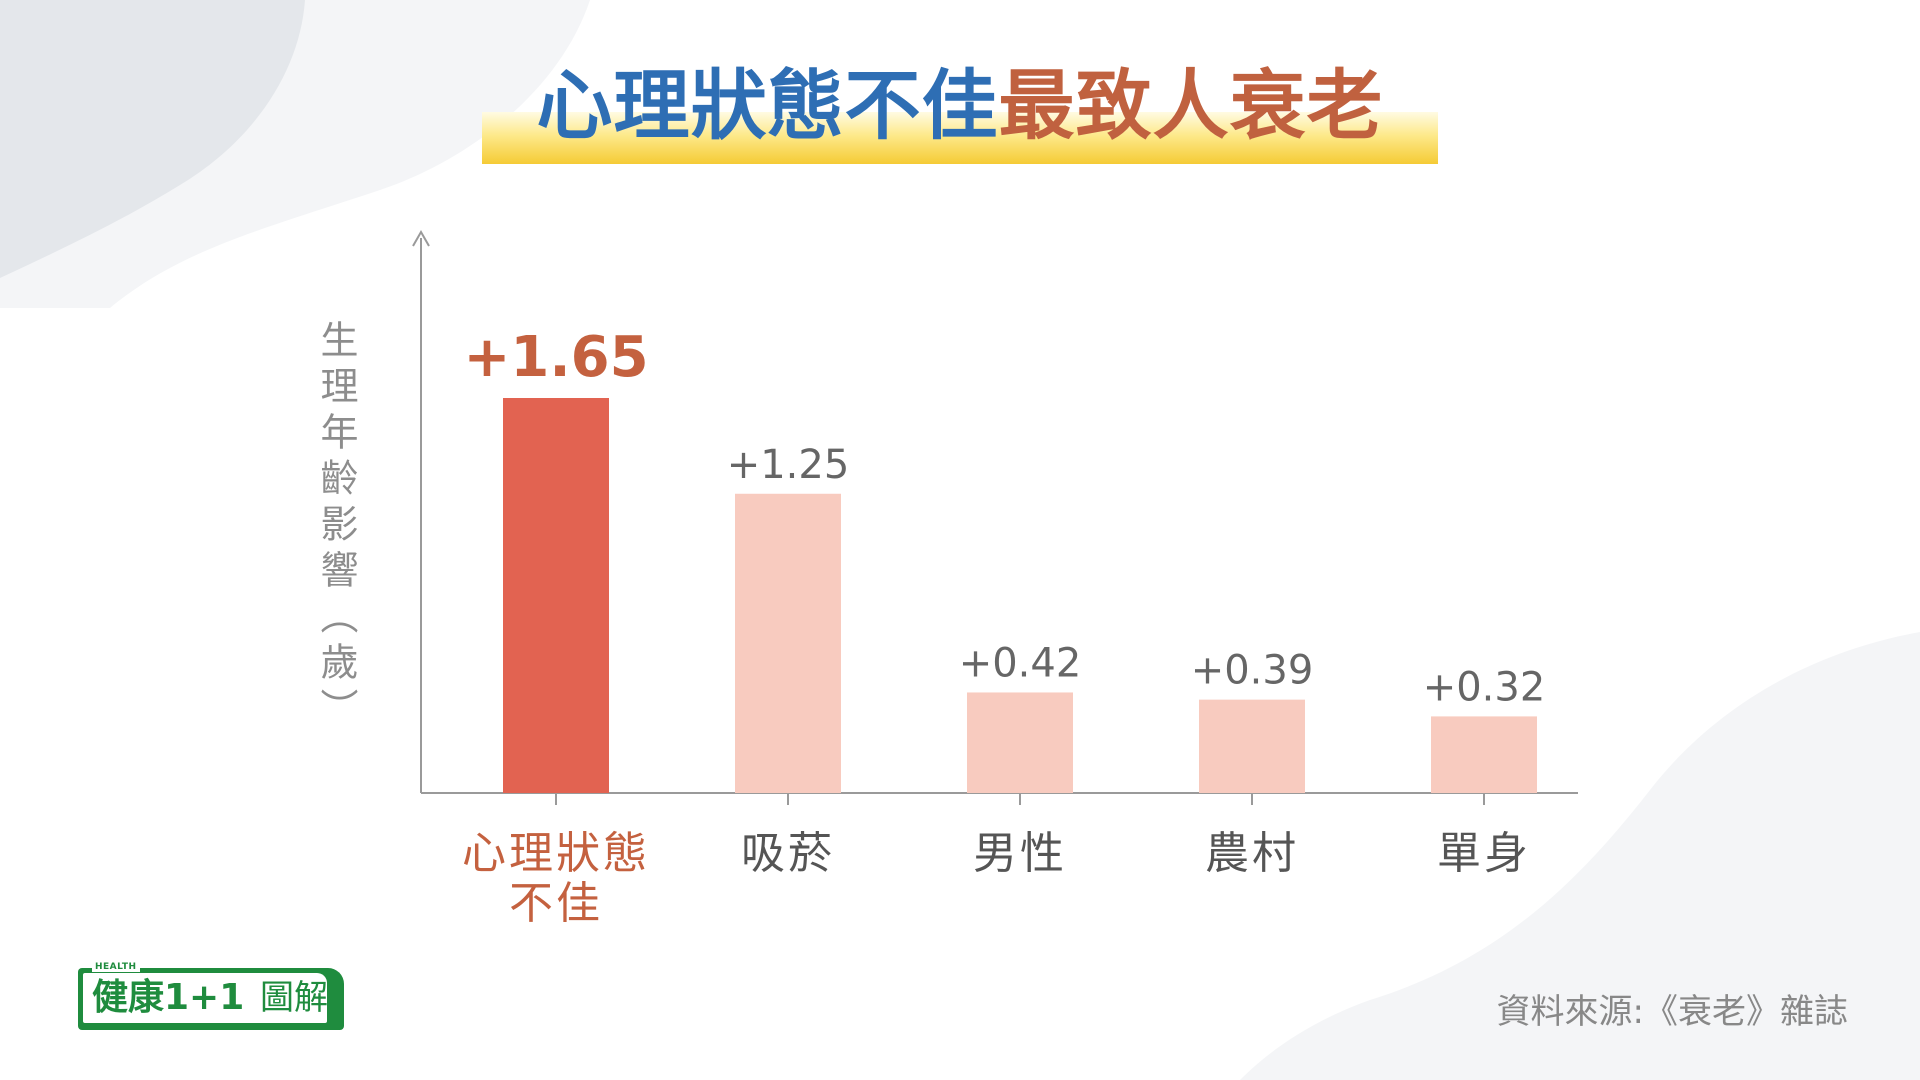  What do you see at coordinates (168, 997) in the screenshot?
I see `logo-brand-text: 健康1+1` at bounding box center [168, 997].